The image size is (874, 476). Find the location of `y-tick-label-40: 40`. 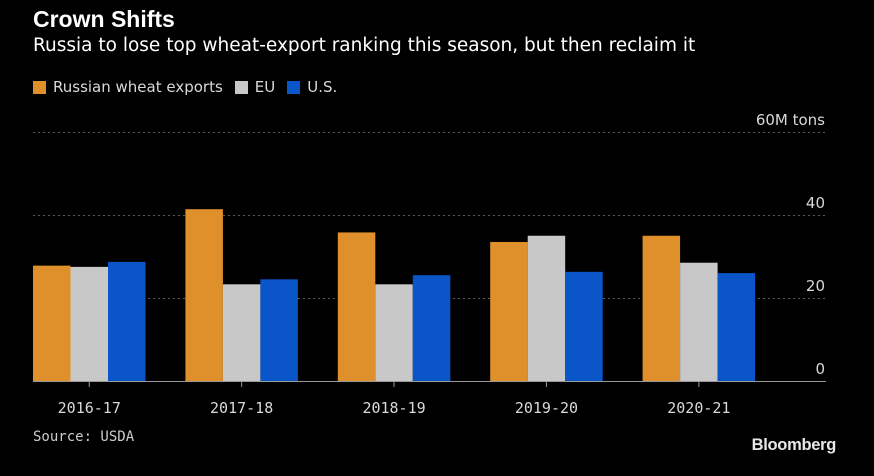

y-tick-label-40: 40 is located at coordinates (815, 203).